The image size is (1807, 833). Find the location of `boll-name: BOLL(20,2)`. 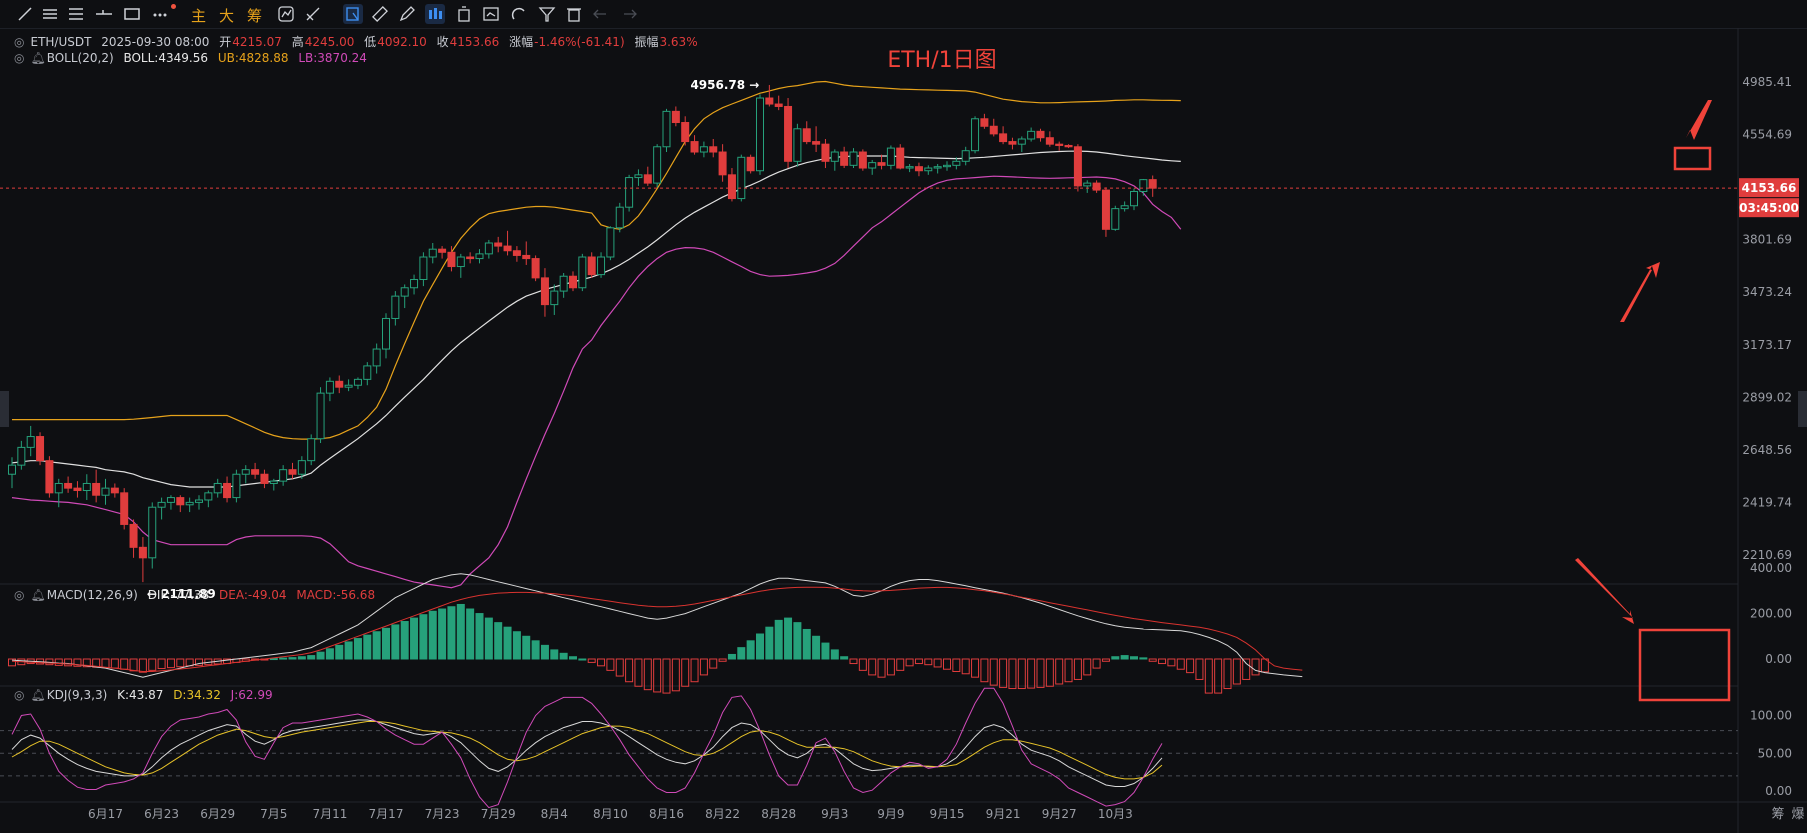

boll-name: BOLL(20,2) is located at coordinates (80, 58).